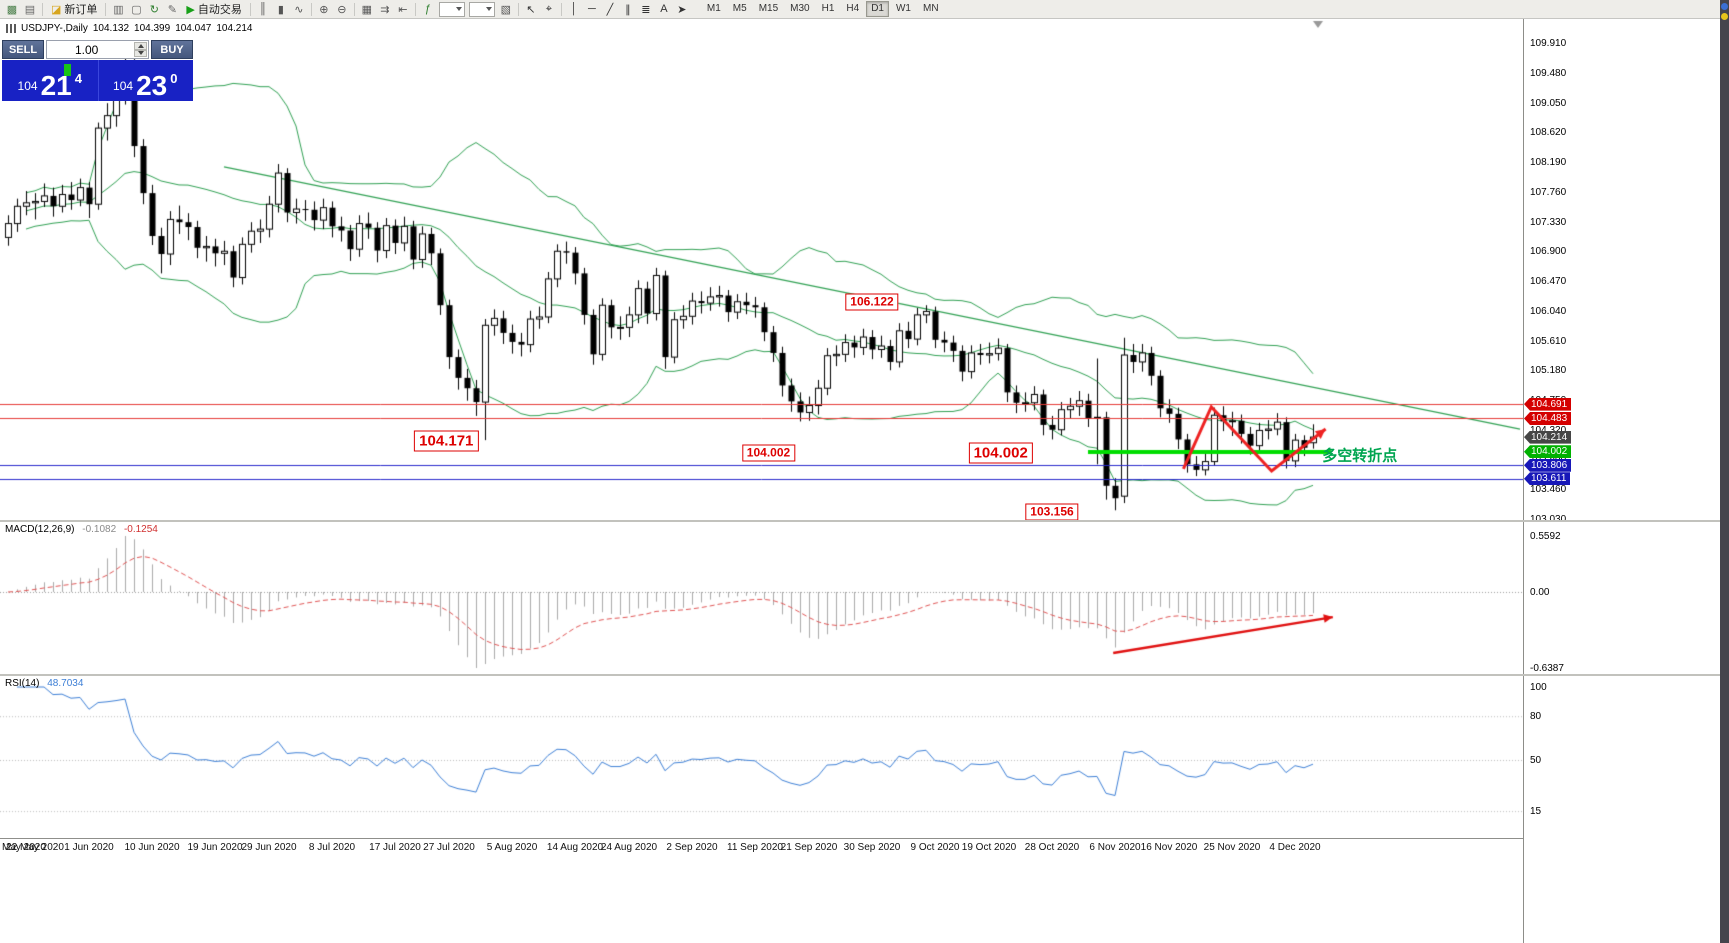 This screenshot has height=943, width=1729. I want to click on price-tag-103.611: 103.611, so click(1547, 479).